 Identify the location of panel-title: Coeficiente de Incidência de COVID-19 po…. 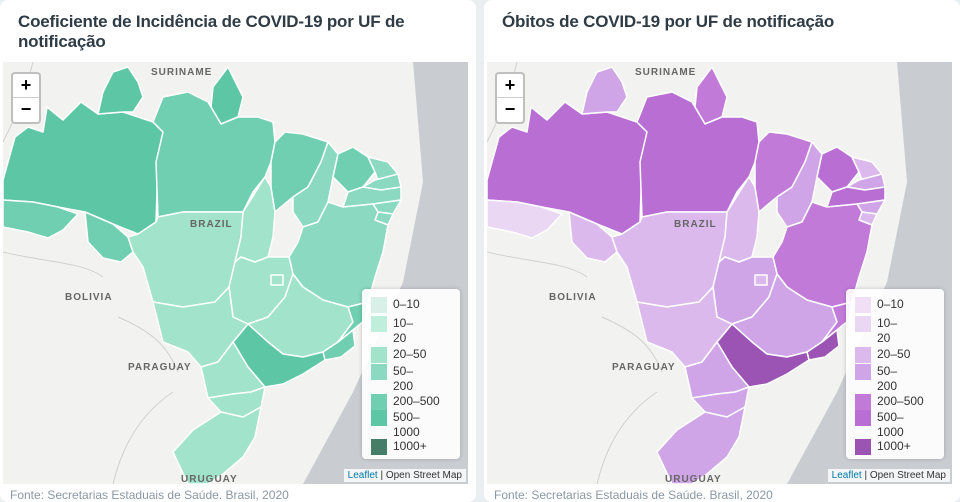
(211, 31).